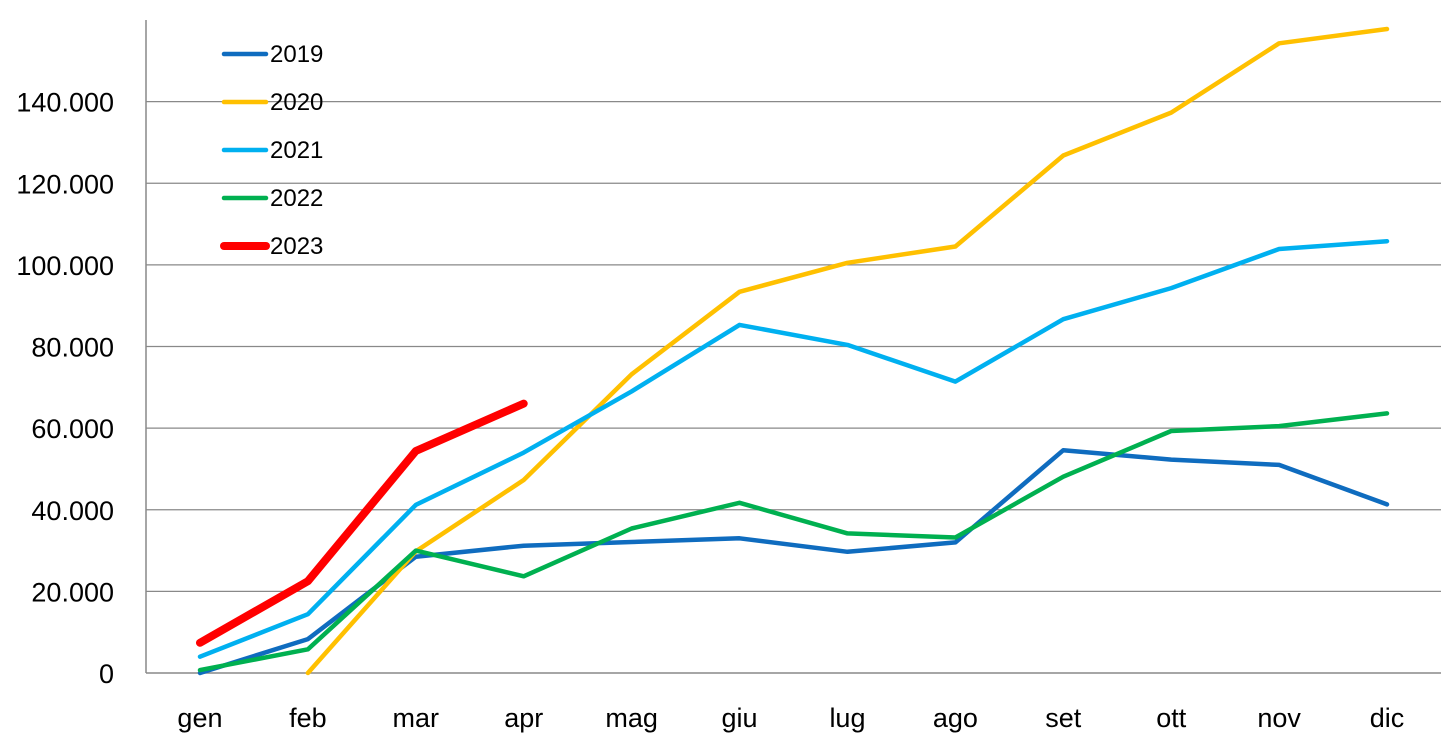  I want to click on legend-label: 2020, so click(296, 102).